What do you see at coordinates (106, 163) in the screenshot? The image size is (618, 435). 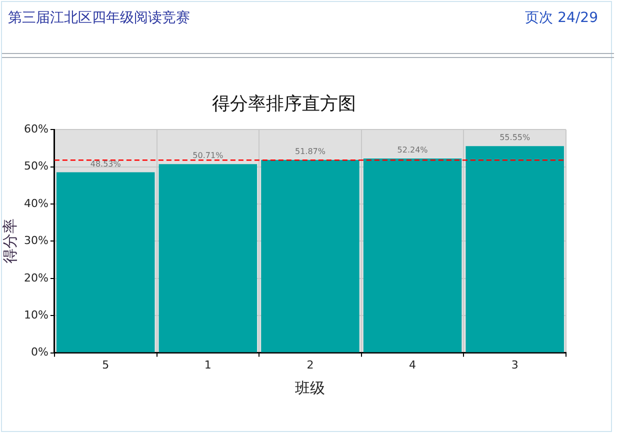 I see `data-label: 48.53%` at bounding box center [106, 163].